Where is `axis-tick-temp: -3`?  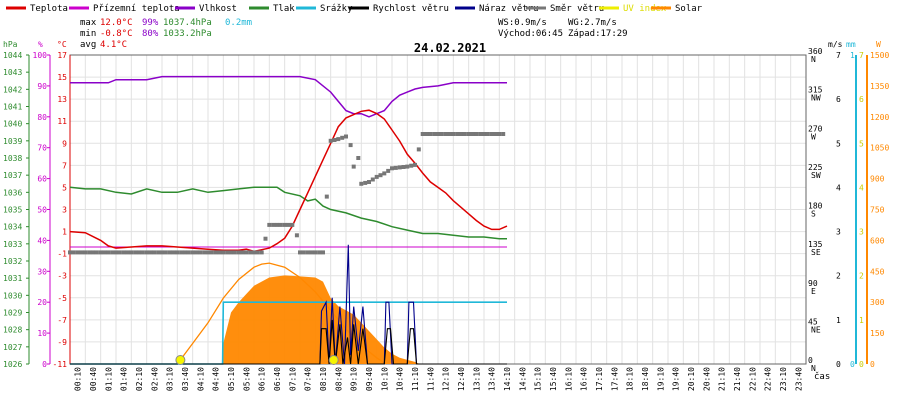
axis-tick-temp: -3 is located at coordinates (62, 276).